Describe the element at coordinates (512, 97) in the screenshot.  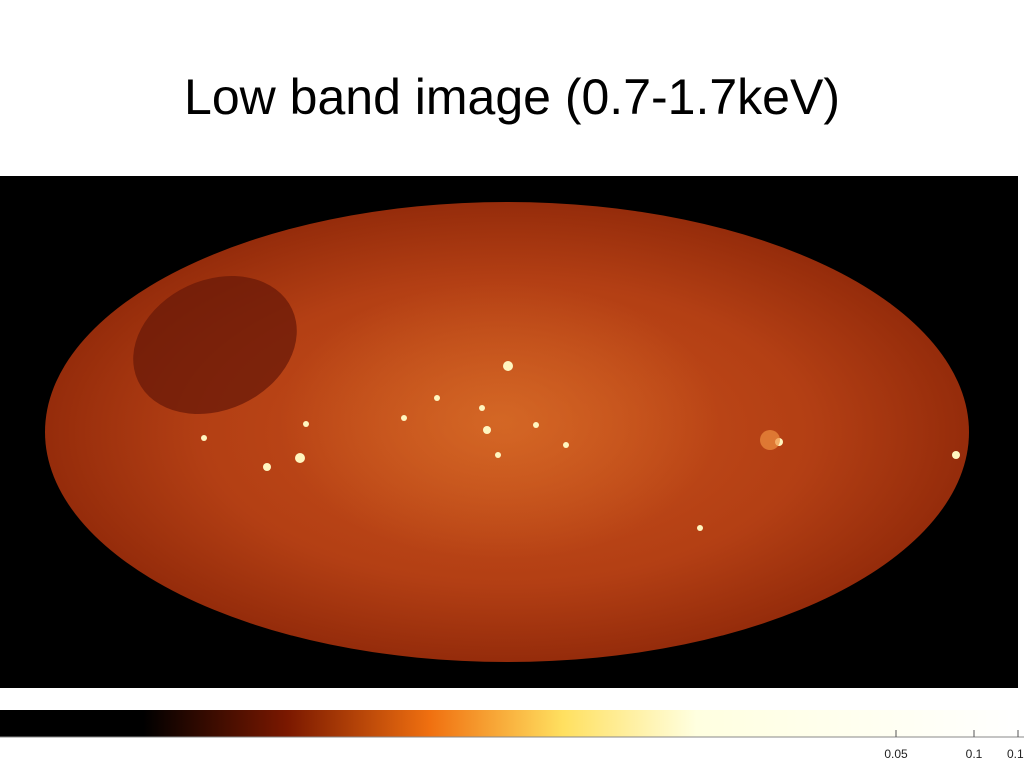
I see `slide-title: Low band image (0.7-1.7keV)` at that location.